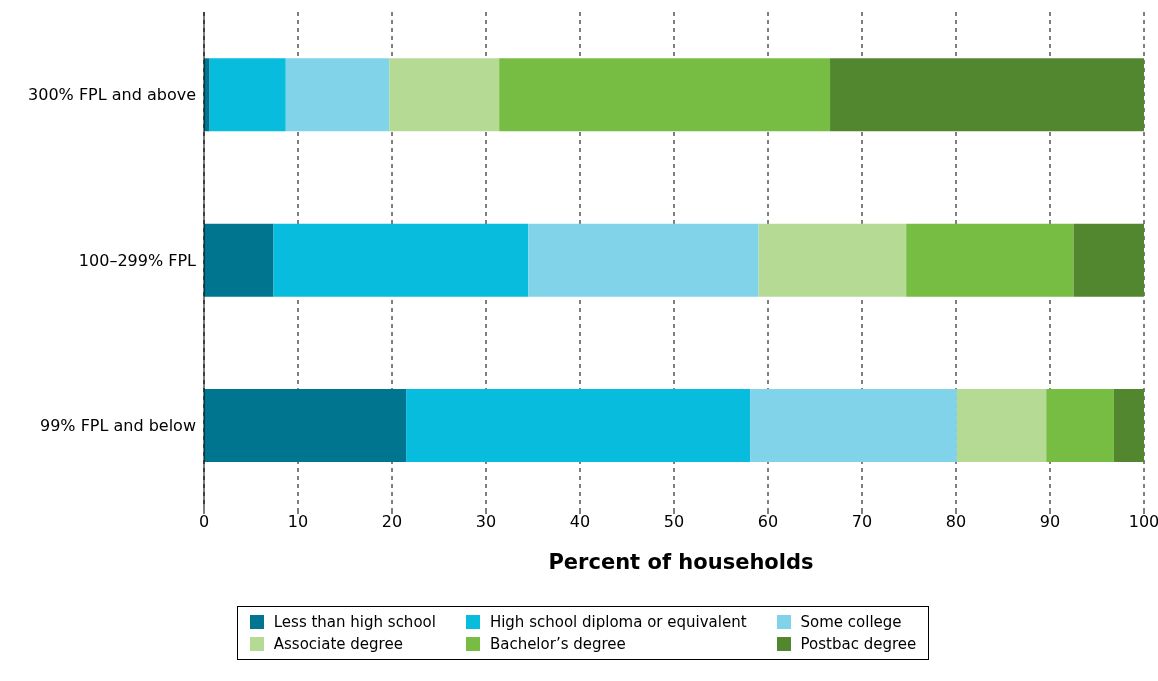  Describe the element at coordinates (580, 522) in the screenshot. I see `x-tick-label: 40` at that location.